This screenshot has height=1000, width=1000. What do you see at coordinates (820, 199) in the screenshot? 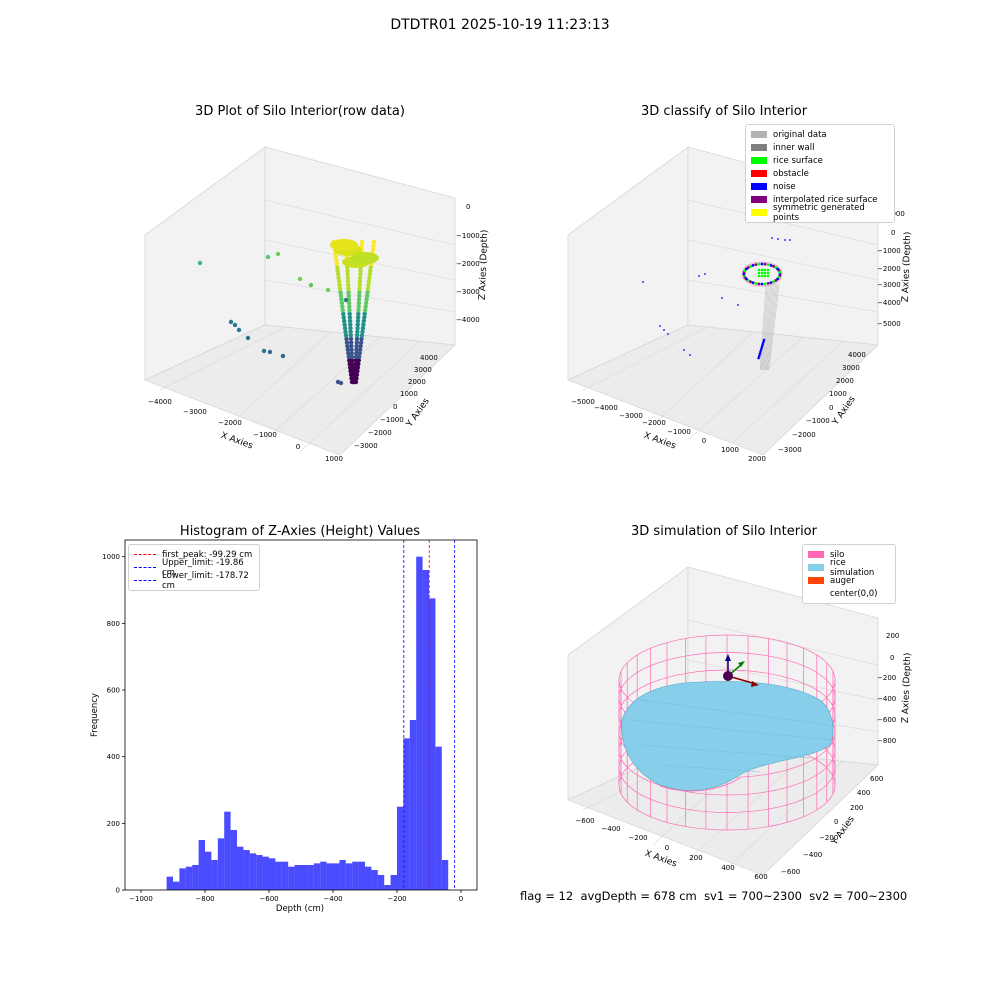
I see `legend-entry: interpolated rice surface` at bounding box center [820, 199].